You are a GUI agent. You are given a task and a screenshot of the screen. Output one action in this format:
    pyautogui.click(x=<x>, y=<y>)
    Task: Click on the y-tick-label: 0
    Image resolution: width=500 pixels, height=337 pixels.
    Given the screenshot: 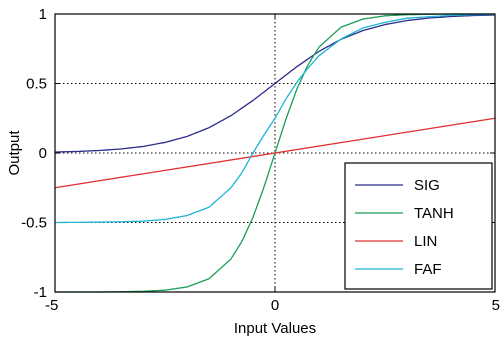 What is the action you would take?
    pyautogui.click(x=43, y=153)
    